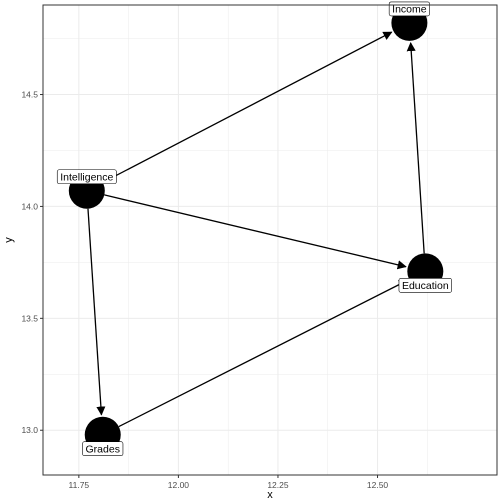 This screenshot has height=504, width=504. What do you see at coordinates (179, 485) in the screenshot?
I see `x-tick-label: 12.00` at bounding box center [179, 485].